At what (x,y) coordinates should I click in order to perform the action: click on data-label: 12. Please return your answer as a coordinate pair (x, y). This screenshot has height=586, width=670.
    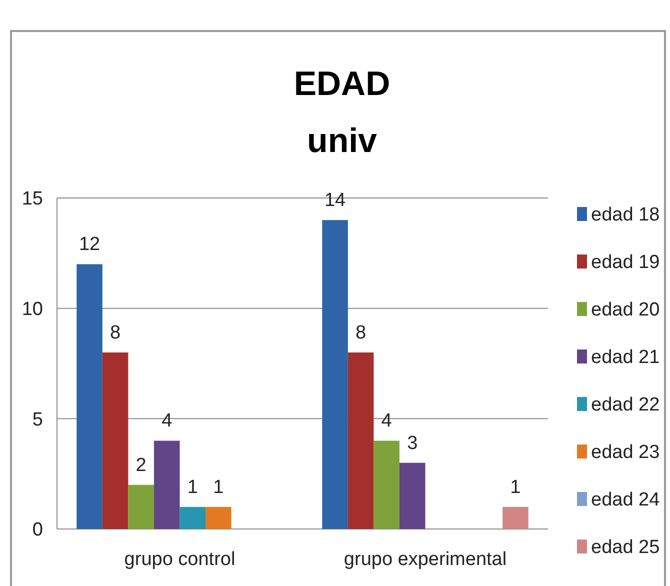
    Looking at the image, I should click on (89, 245).